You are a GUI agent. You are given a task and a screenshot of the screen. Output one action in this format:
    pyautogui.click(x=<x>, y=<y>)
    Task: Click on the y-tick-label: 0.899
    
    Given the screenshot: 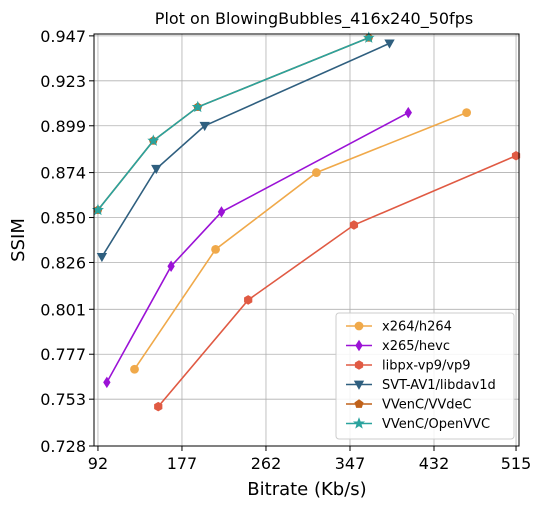 What is the action you would take?
    pyautogui.click(x=63, y=126)
    